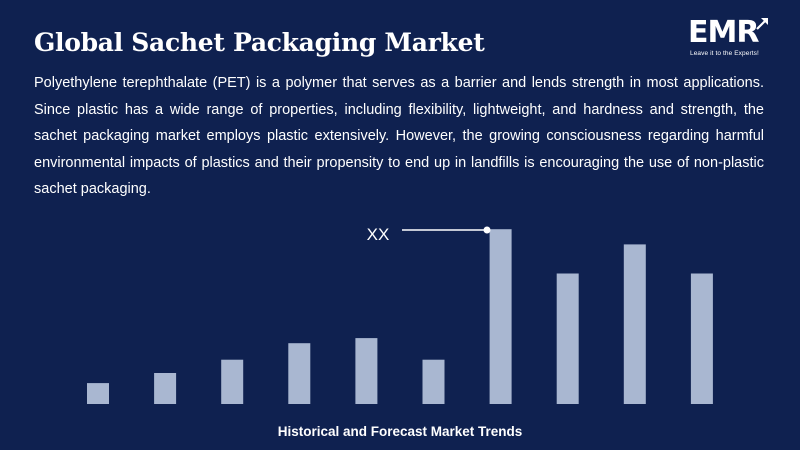 Image resolution: width=800 pixels, height=450 pixels. Describe the element at coordinates (400, 431) in the screenshot. I see `chart-caption: Historical and Forecast Market Trends` at that location.